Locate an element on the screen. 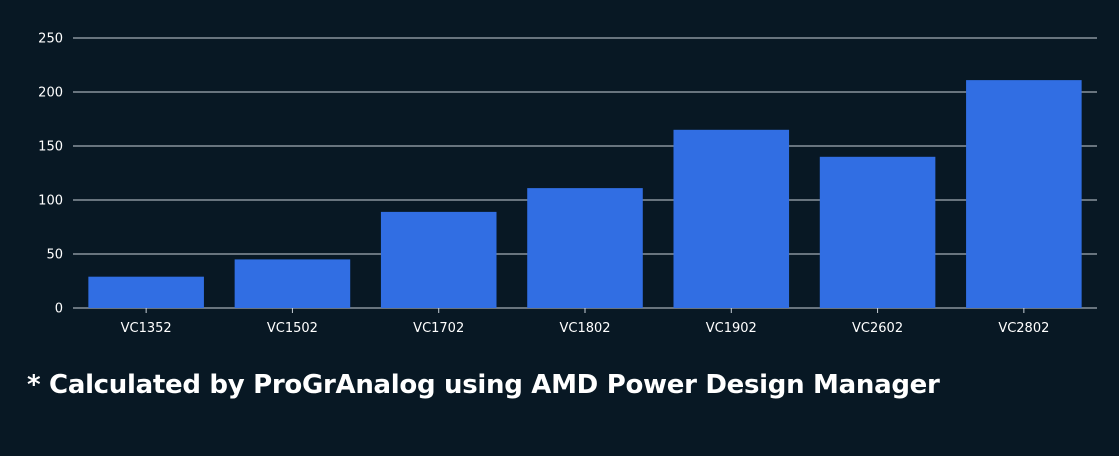 This screenshot has width=1119, height=456. bar-vc1502 is located at coordinates (292, 283).